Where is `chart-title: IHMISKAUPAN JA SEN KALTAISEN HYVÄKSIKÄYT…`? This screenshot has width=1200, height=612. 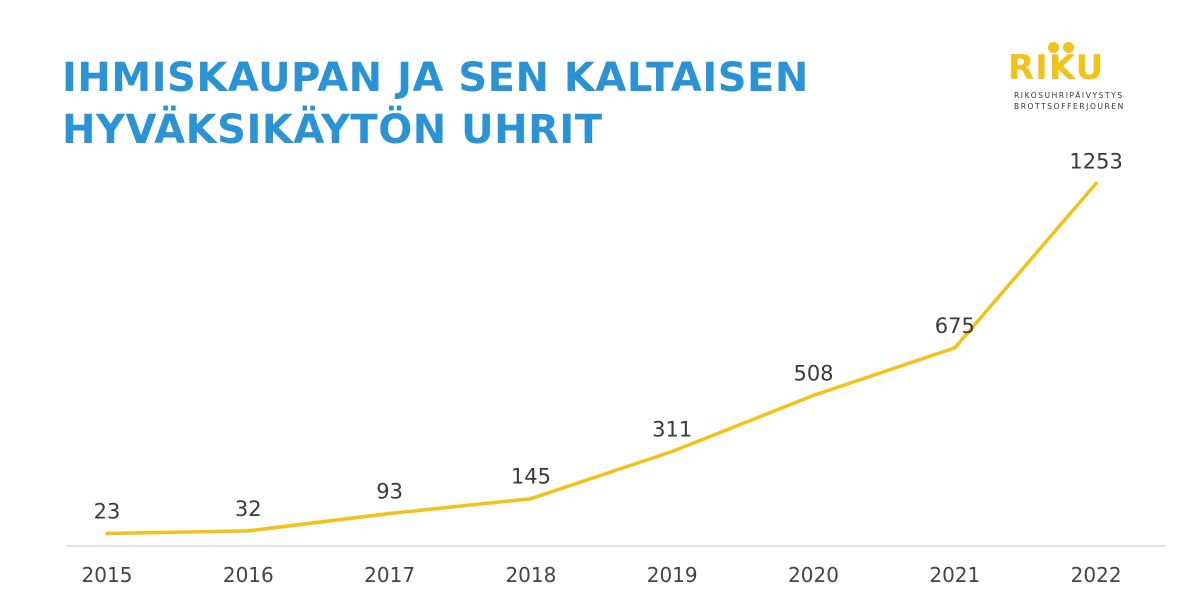
chart-title: IHMISKAUPAN JA SEN KALTAISEN HYVÄKSIKÄYT… is located at coordinates (435, 104).